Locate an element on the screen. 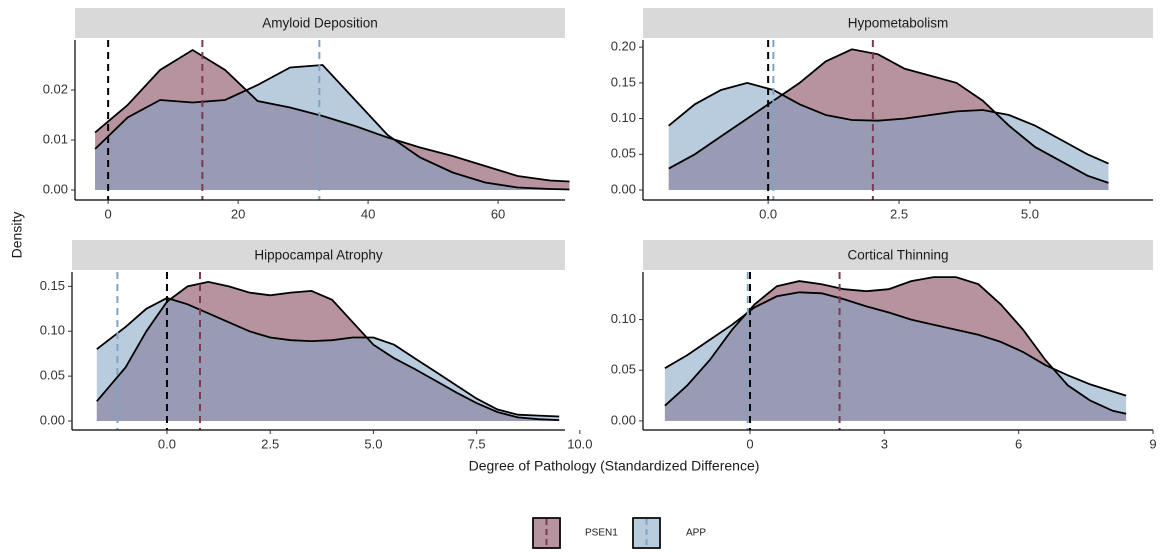  x-tick-label: 40 is located at coordinates (368, 213).